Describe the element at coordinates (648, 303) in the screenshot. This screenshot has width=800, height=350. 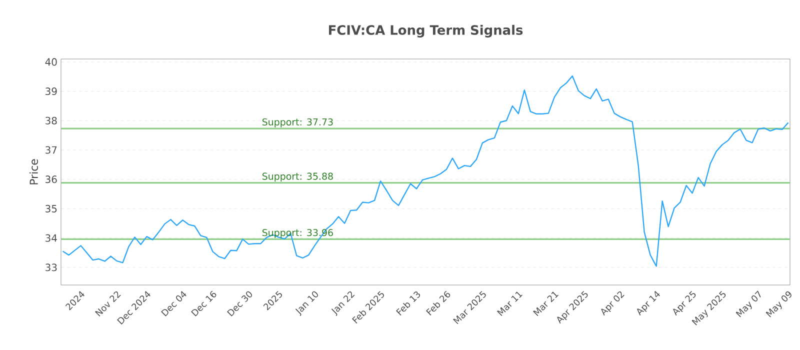
I see `x-tick-label: Apr 14` at that location.